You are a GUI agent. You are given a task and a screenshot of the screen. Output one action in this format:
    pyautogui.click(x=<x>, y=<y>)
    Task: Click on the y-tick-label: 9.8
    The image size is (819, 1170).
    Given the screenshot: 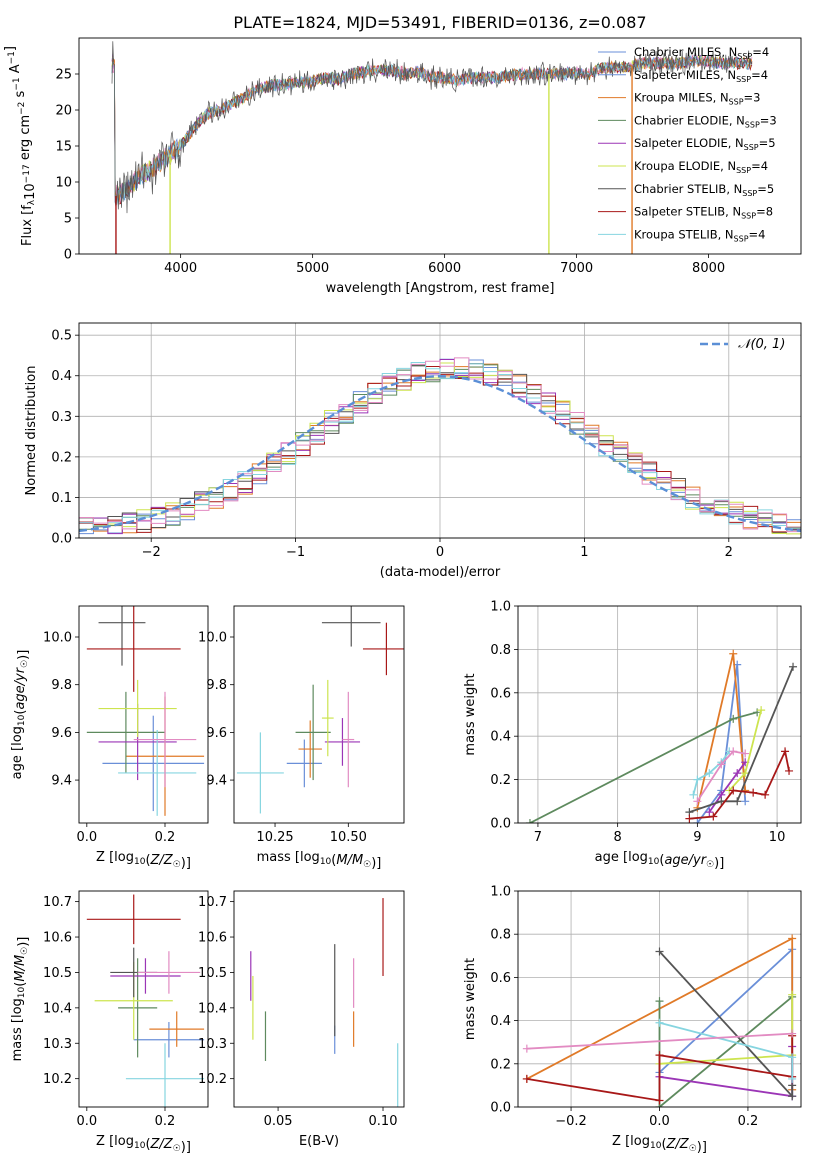 What is the action you would take?
    pyautogui.click(x=216, y=685)
    